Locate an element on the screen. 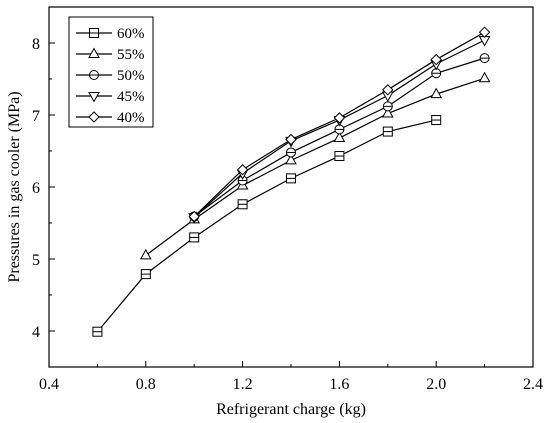 This screenshot has height=423, width=550. x-tick-label-2: 1.2 is located at coordinates (243, 384).